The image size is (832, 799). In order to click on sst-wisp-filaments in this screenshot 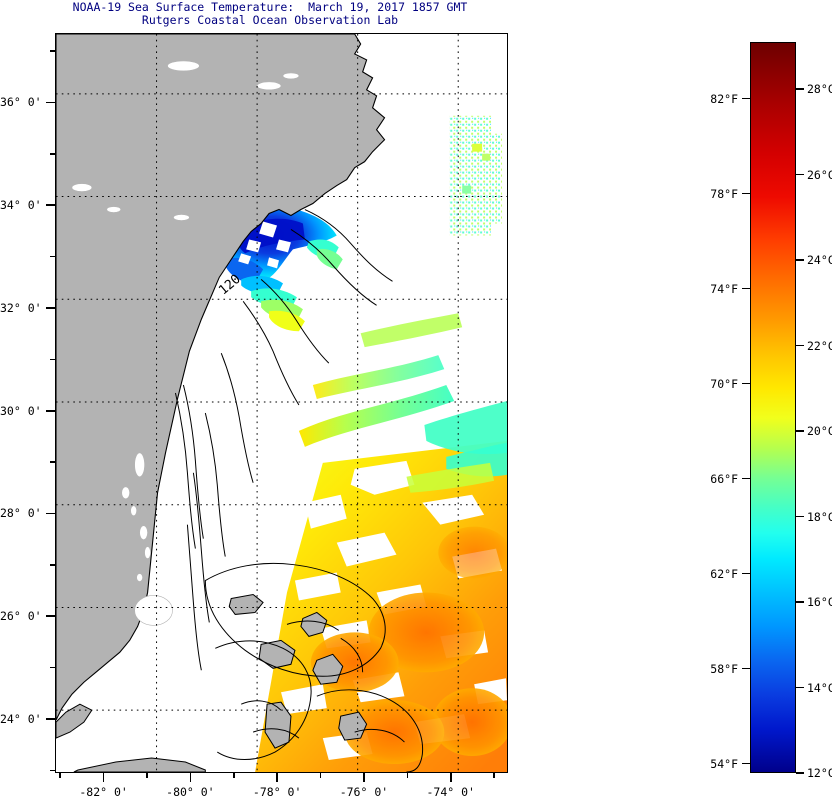, I will do `click(402, 403)`.